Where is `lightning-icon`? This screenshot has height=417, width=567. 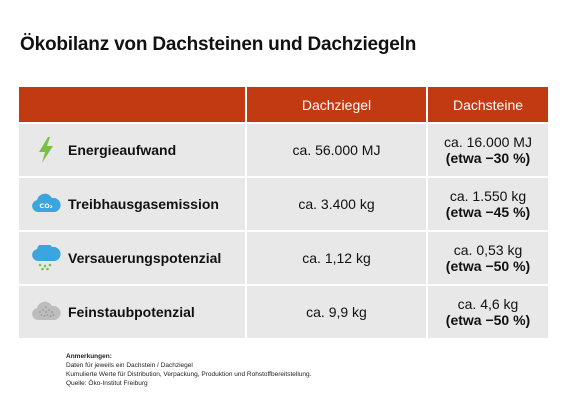 lightning-icon is located at coordinates (46, 150).